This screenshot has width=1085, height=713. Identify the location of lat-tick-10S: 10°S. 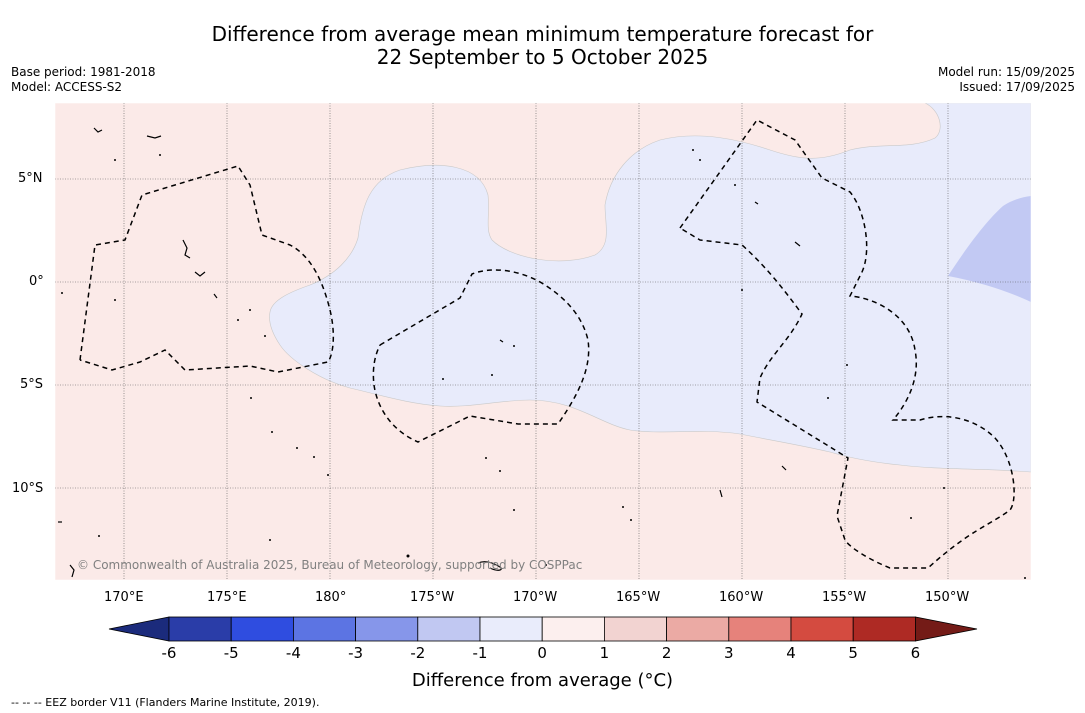
(28, 488).